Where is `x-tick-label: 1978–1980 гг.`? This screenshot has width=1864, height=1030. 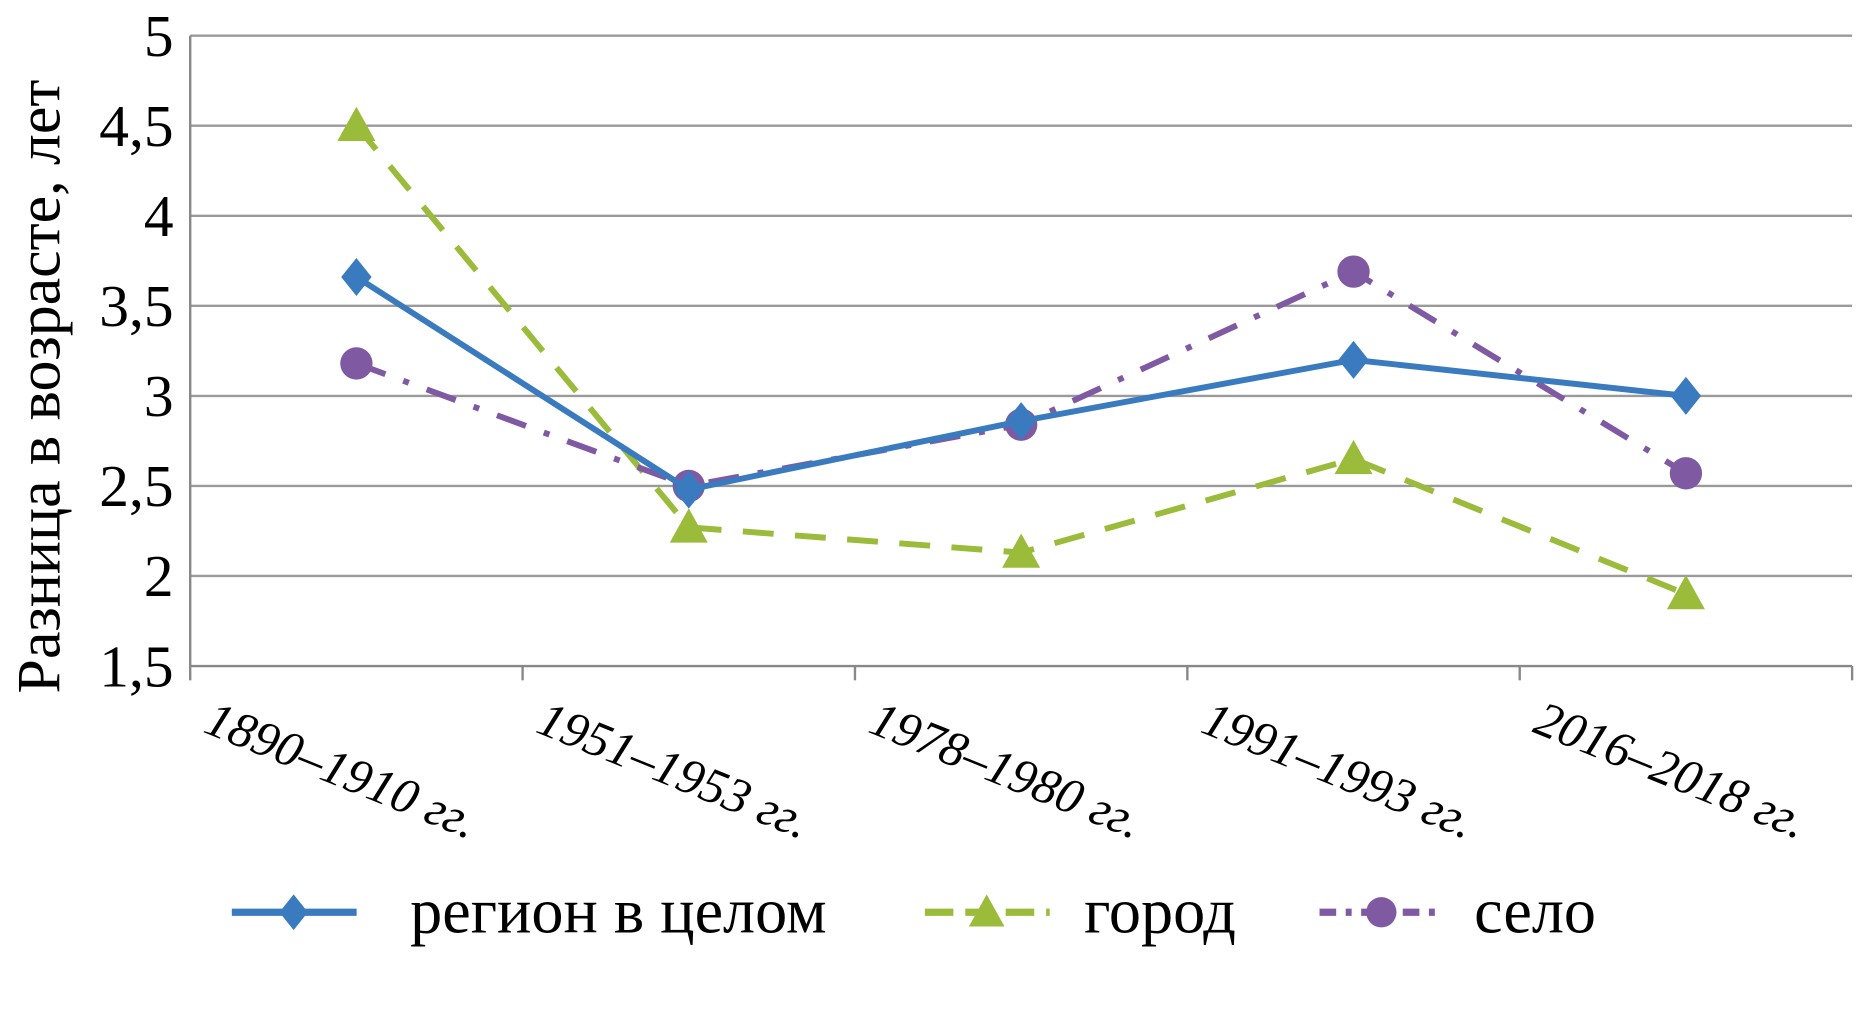 x-tick-label: 1978–1980 гг. is located at coordinates (1006, 770).